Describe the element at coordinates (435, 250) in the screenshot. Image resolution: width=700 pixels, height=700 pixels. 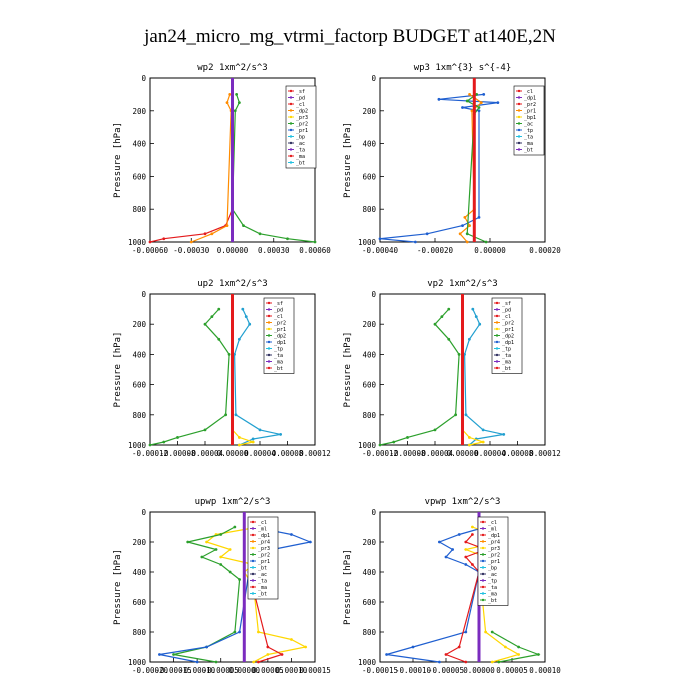
I see `x-tick-label: -0.00020` at that location.